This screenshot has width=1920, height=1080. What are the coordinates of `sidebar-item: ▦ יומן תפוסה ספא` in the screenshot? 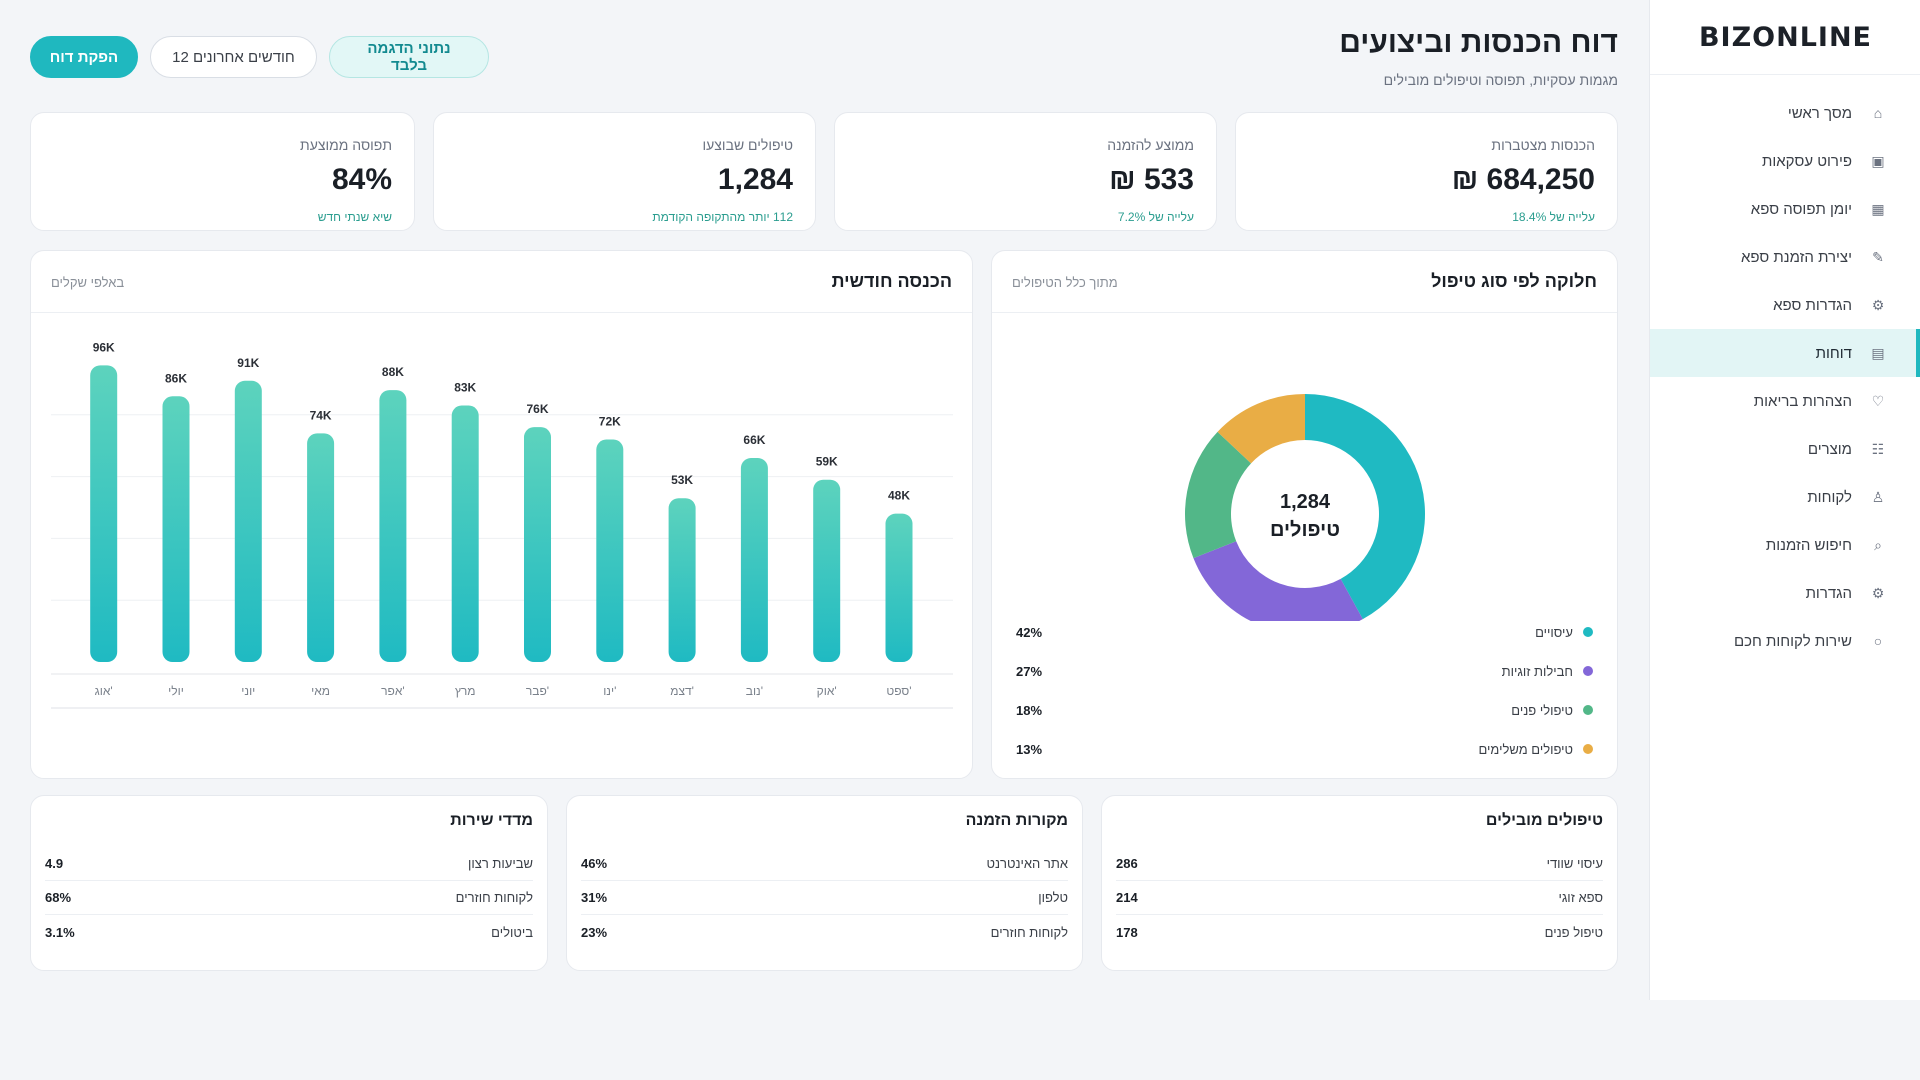 It's located at (1785, 209).